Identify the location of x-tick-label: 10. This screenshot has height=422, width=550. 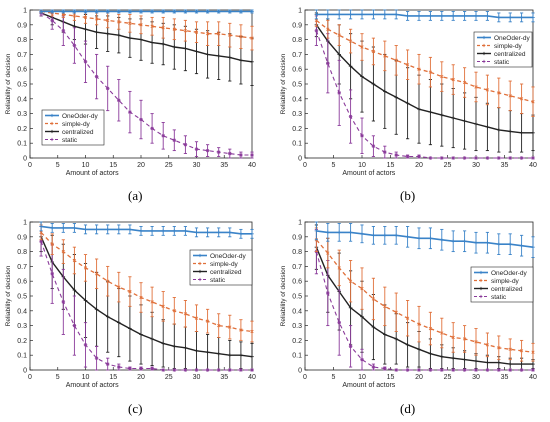
(86, 377).